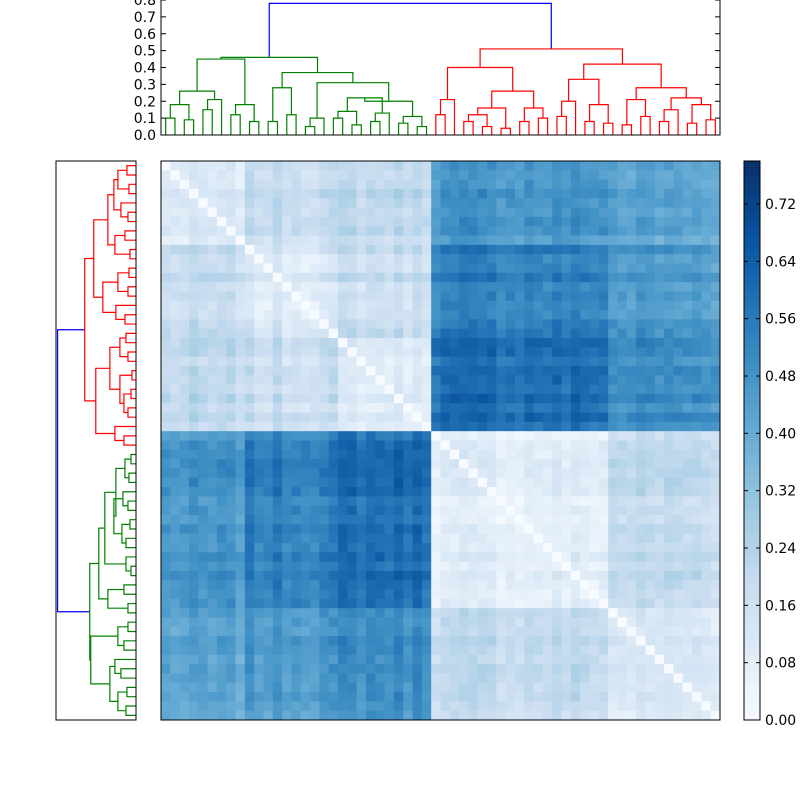  Describe the element at coordinates (96, 440) in the screenshot. I see `left-dendrogram` at that location.